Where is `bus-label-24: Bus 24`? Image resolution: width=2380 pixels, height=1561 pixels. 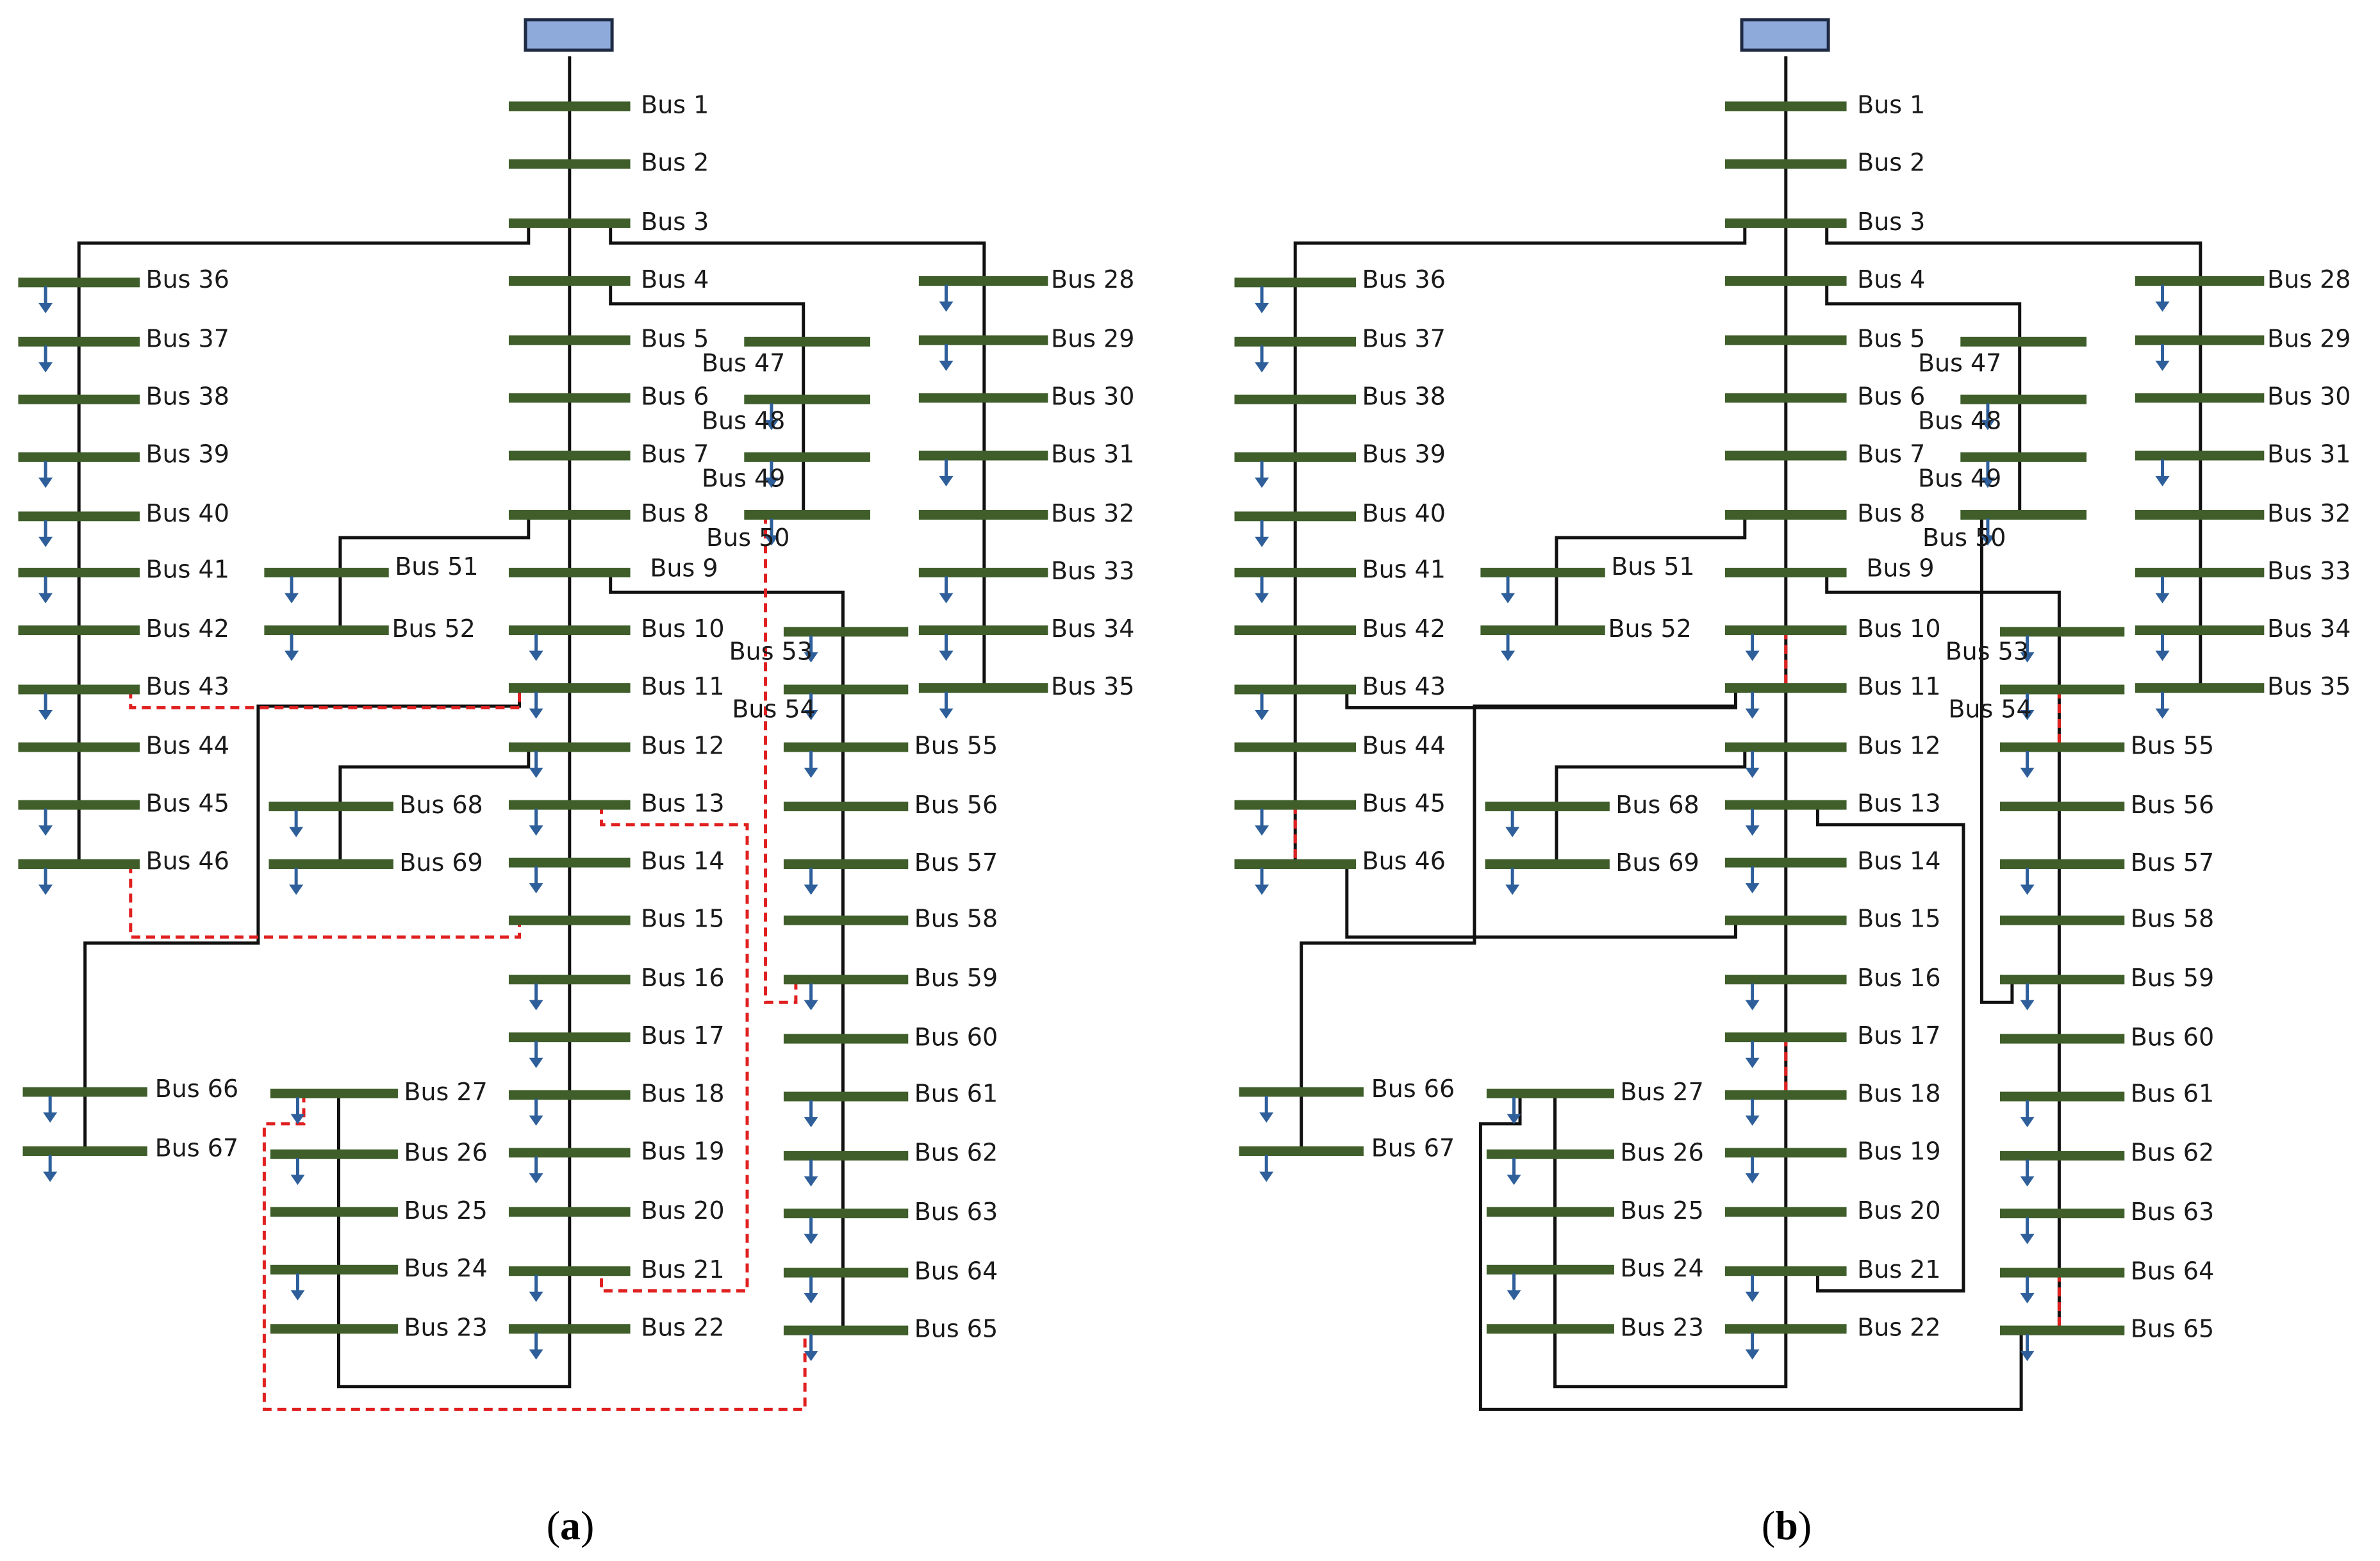 bus-label-24: Bus 24 is located at coordinates (1662, 1268).